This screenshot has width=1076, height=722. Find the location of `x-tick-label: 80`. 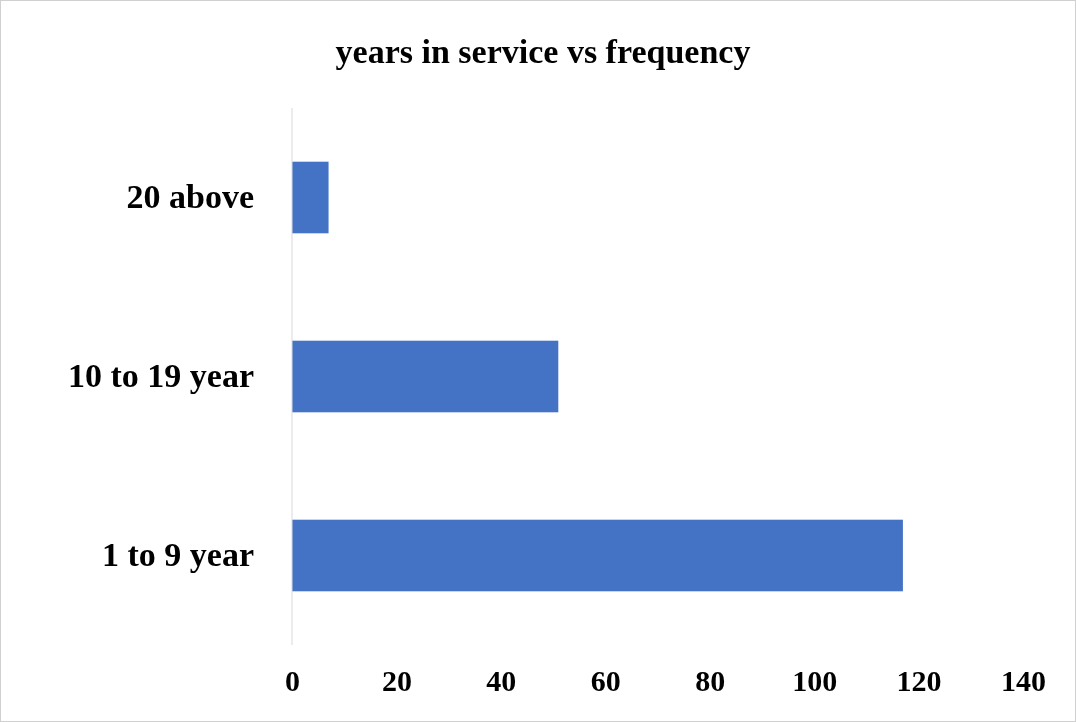

x-tick-label: 80 is located at coordinates (710, 681).